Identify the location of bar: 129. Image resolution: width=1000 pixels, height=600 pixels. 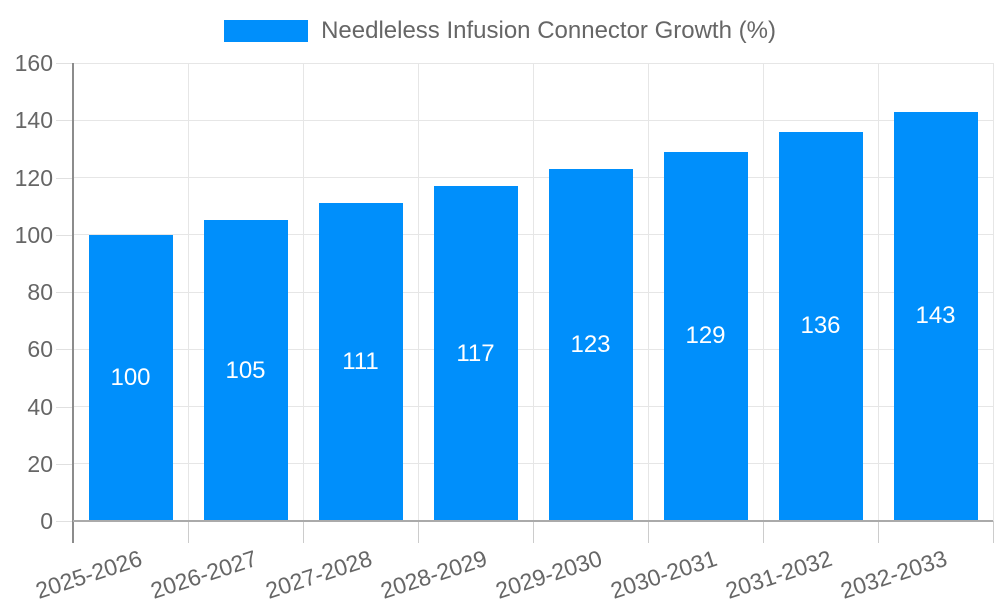
(705, 336).